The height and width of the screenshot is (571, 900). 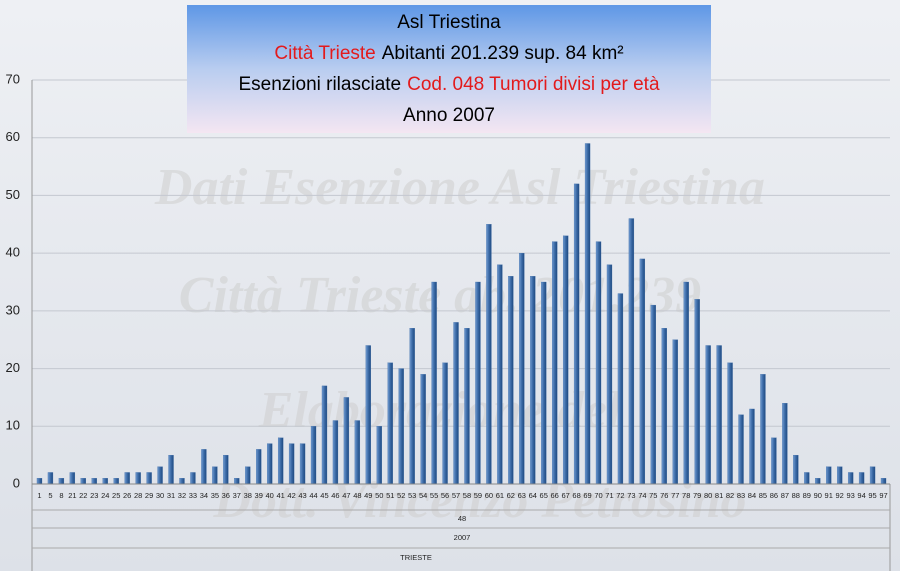 I want to click on x-tick-label: 55, so click(x=434, y=495).